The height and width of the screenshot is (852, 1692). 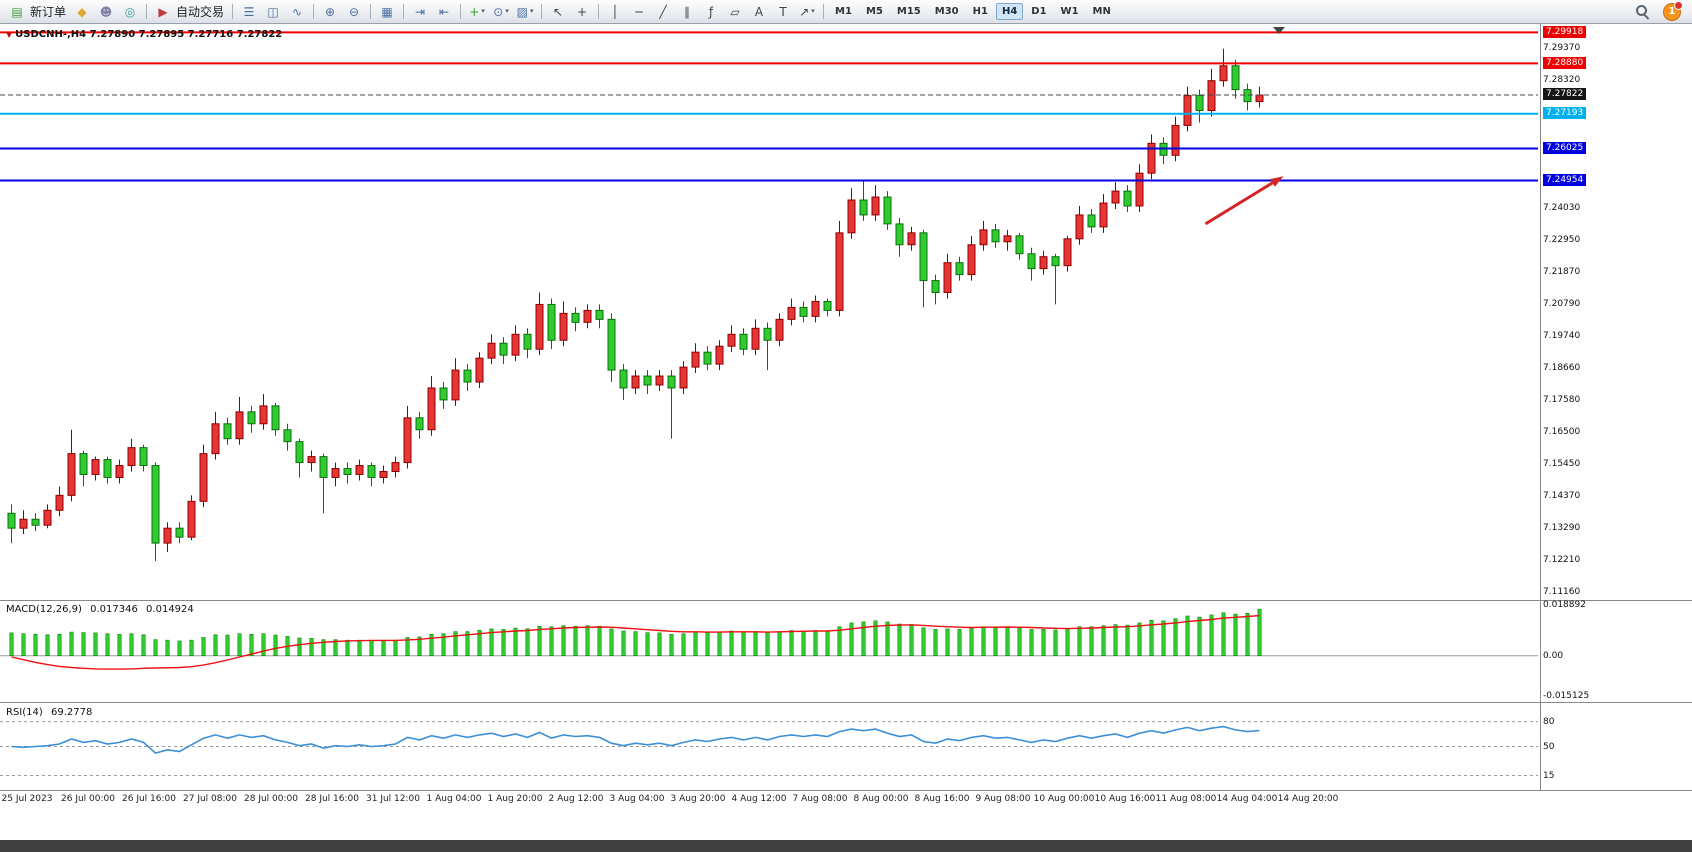 What do you see at coordinates (420, 11) in the screenshot?
I see `auto-scroll-icon: ⇥` at bounding box center [420, 11].